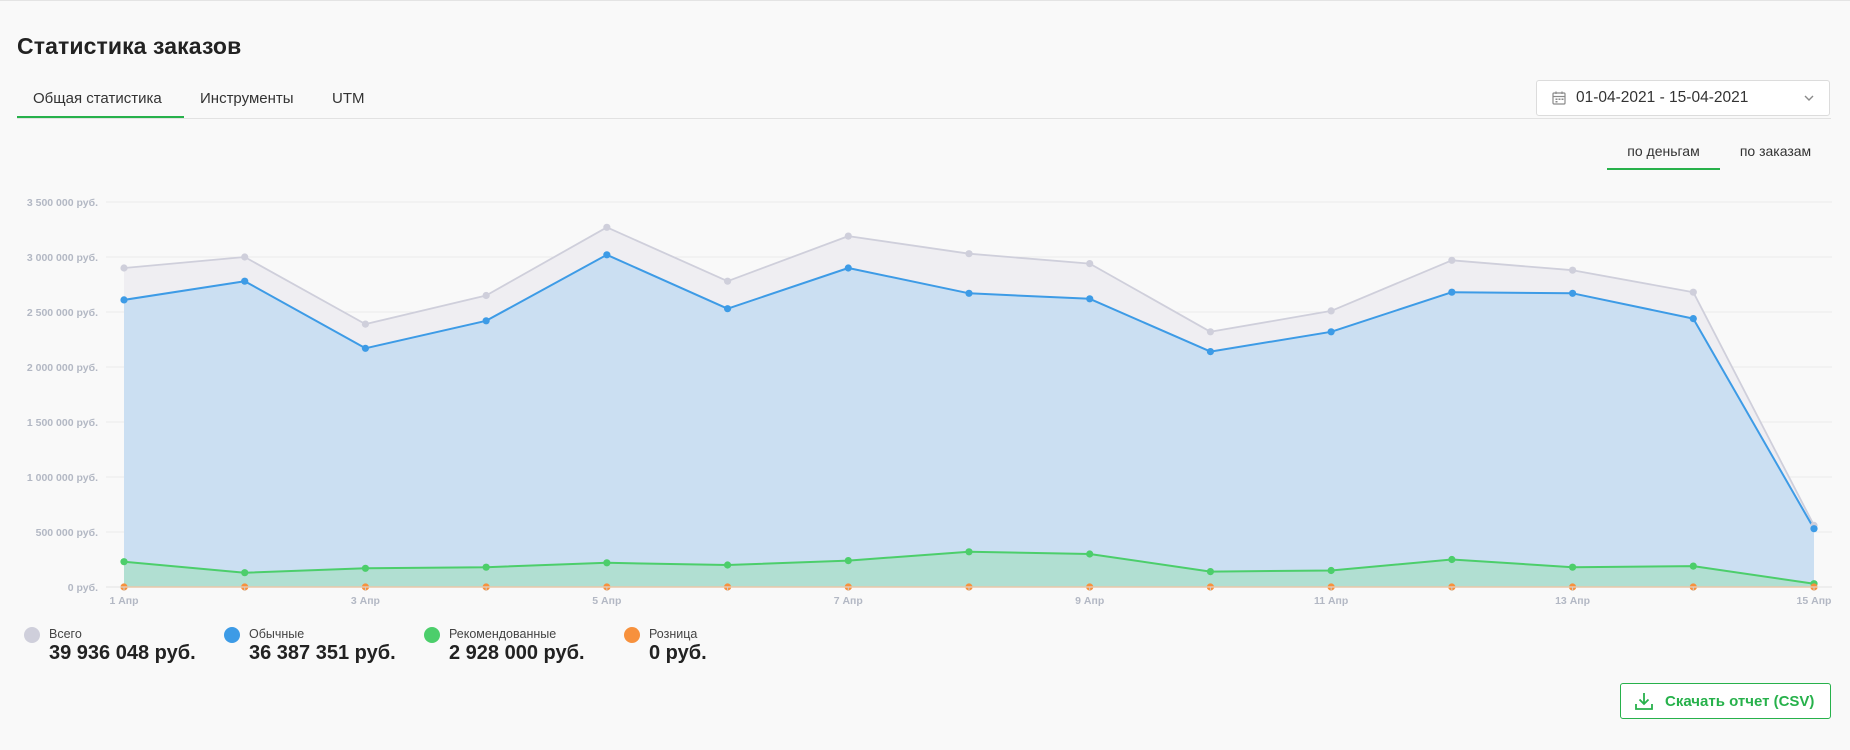  What do you see at coordinates (62, 258) in the screenshot?
I see `y-tick-label: 3 000 000 руб.` at bounding box center [62, 258].